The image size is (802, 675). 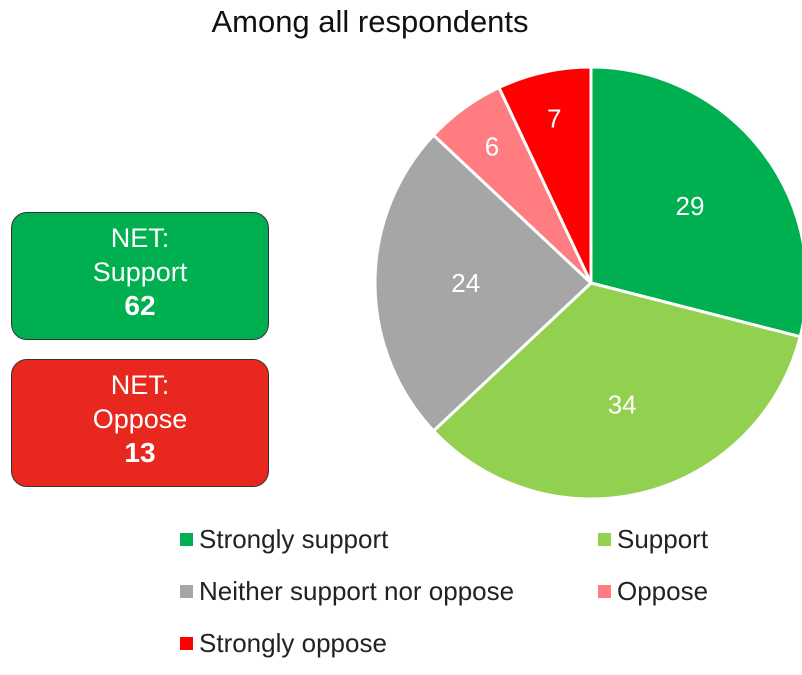 What do you see at coordinates (370, 21) in the screenshot?
I see `chart-title: Among all respondents` at bounding box center [370, 21].